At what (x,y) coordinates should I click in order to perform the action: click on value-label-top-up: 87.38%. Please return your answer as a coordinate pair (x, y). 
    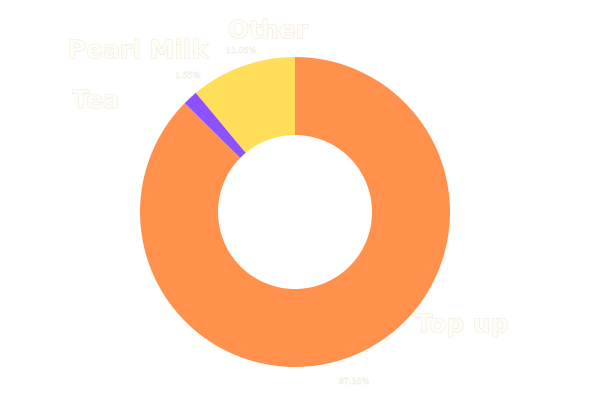
    Looking at the image, I should click on (354, 381).